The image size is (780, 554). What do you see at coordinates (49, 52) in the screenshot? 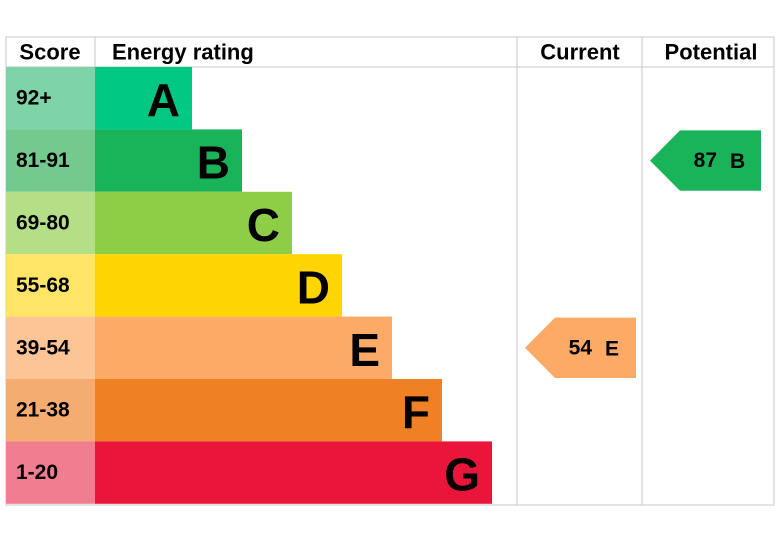
I see `header-score: Score` at bounding box center [49, 52].